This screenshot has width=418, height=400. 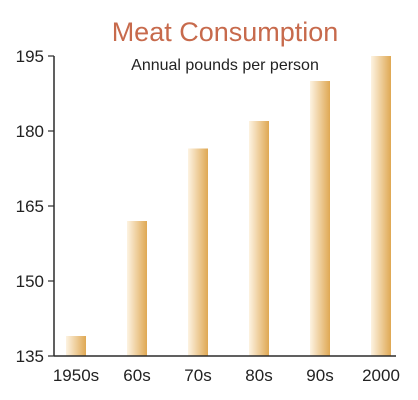 What do you see at coordinates (381, 375) in the screenshot?
I see `x-tick-label-2000: 2000` at bounding box center [381, 375].